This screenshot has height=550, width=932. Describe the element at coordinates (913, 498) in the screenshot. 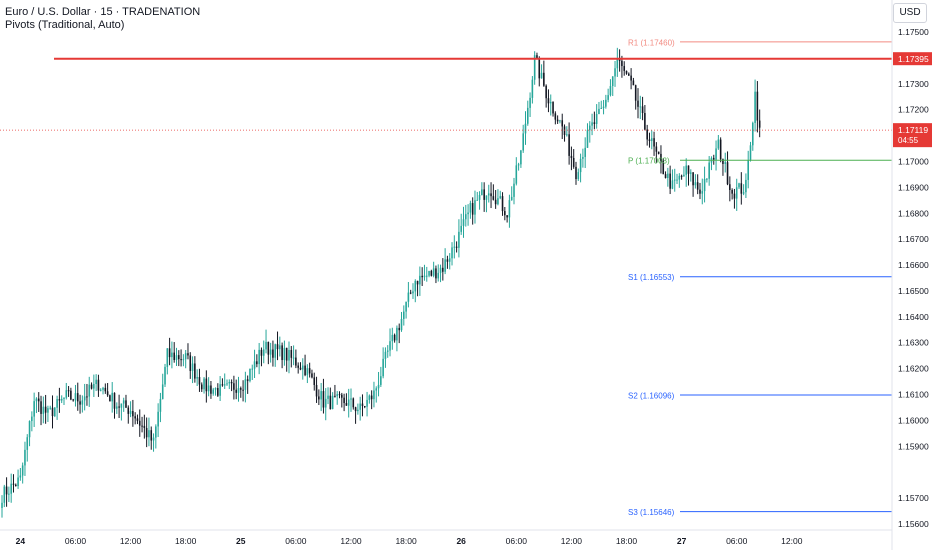

I see `price-tick-label: 1.15700` at that location.